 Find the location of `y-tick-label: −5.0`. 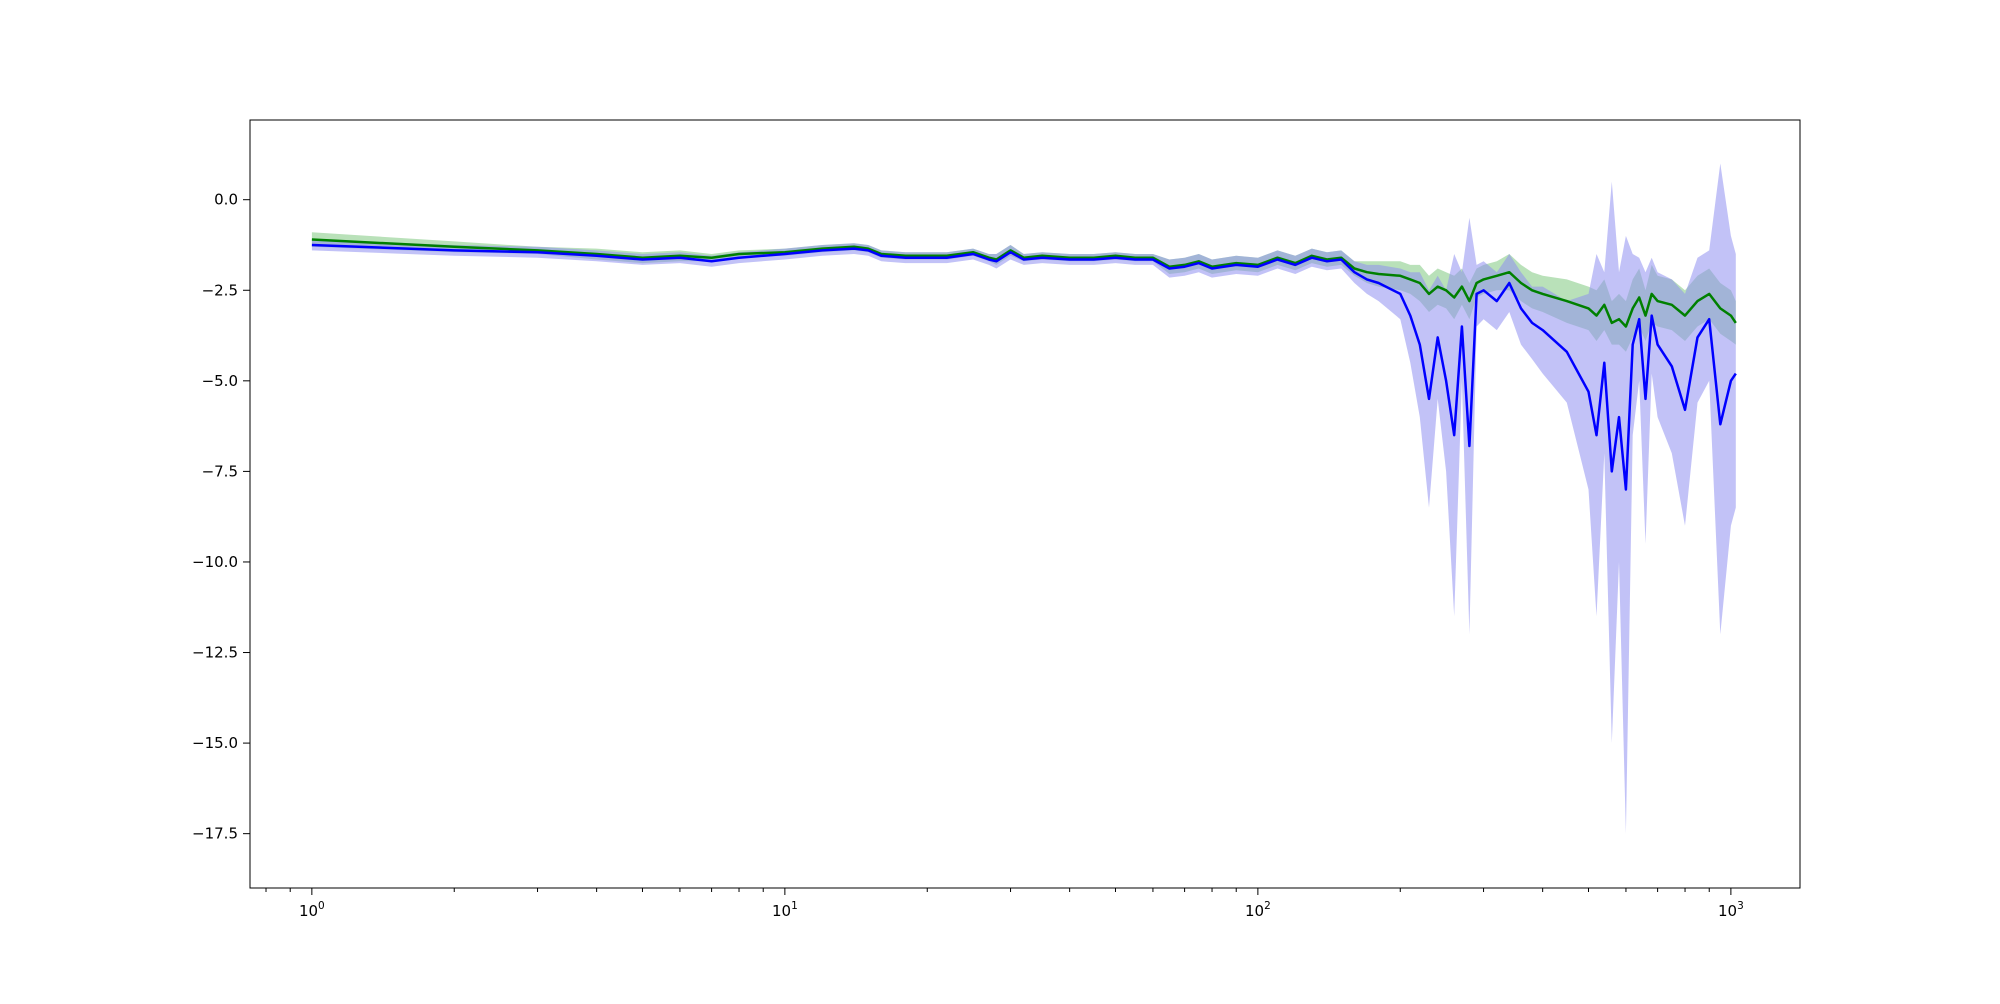

y-tick-label: −5.0 is located at coordinates (220, 381).